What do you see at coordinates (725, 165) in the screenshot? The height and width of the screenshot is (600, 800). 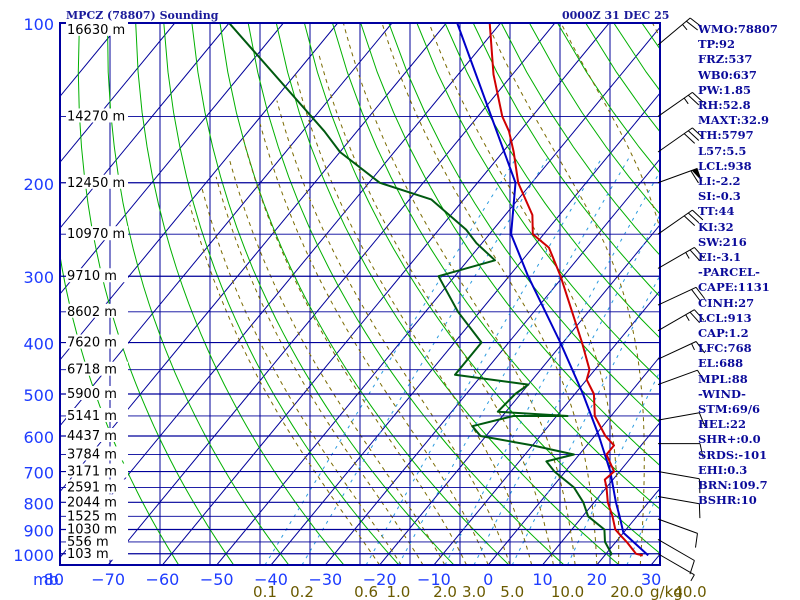 I see `sounding-index-item: LCL:938` at bounding box center [725, 165].